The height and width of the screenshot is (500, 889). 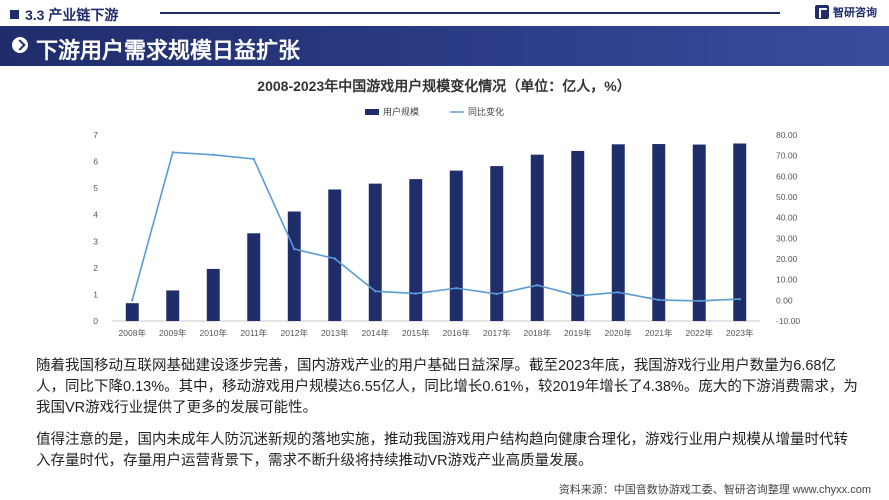 What do you see at coordinates (95, 294) in the screenshot?
I see `y-left-tick-label: 1` at bounding box center [95, 294].